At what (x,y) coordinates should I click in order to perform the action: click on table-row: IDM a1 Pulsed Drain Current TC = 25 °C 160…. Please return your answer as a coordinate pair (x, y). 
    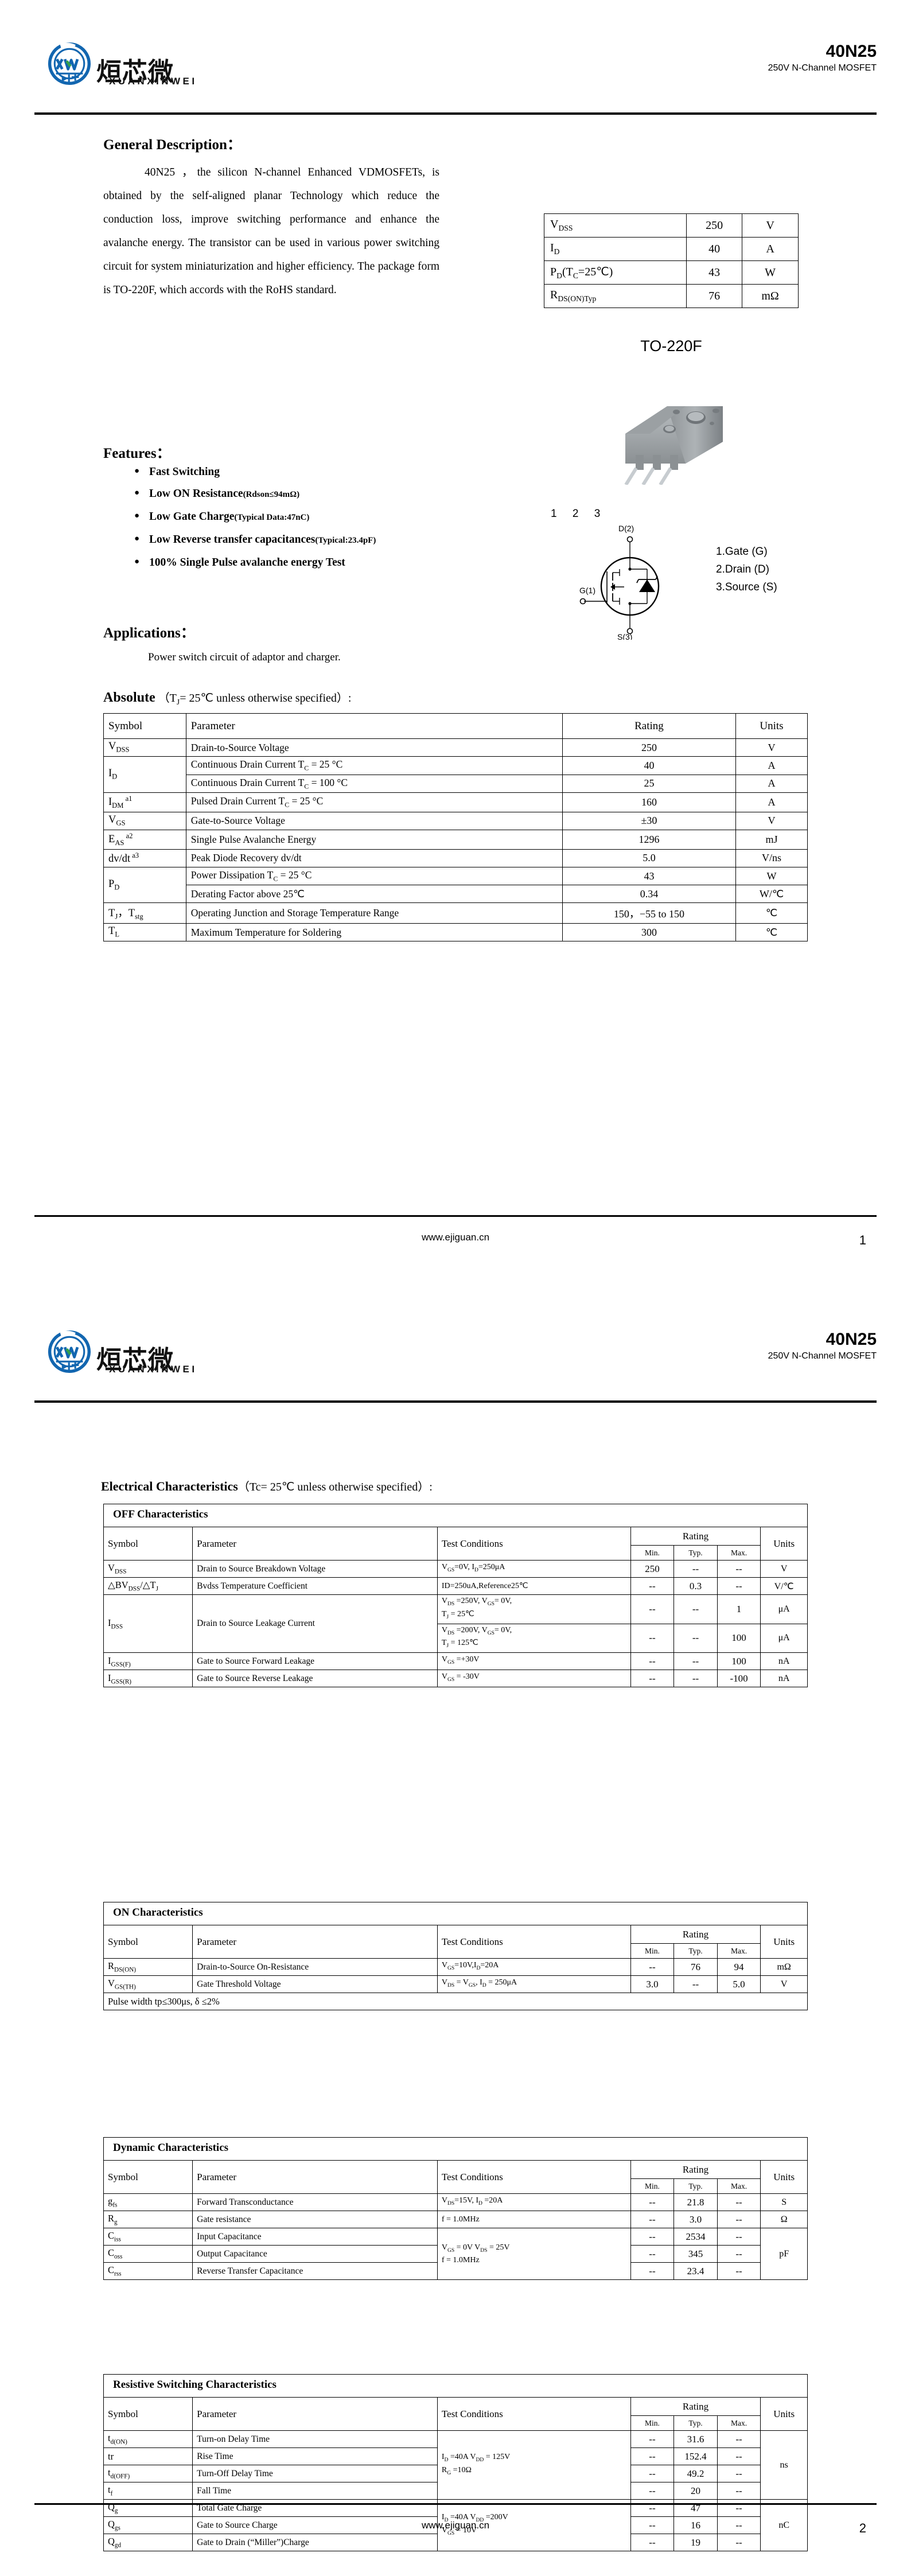
    Looking at the image, I should click on (455, 802).